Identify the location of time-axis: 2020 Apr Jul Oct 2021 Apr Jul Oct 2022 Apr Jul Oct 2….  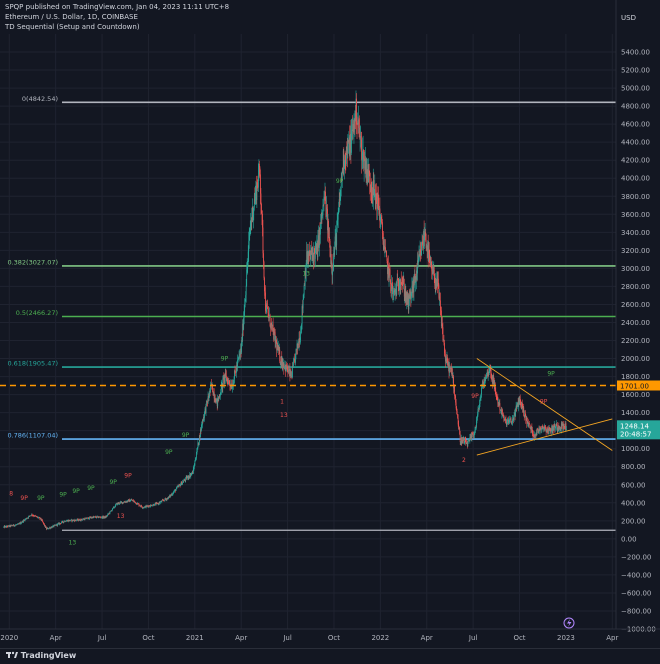
(330, 635).